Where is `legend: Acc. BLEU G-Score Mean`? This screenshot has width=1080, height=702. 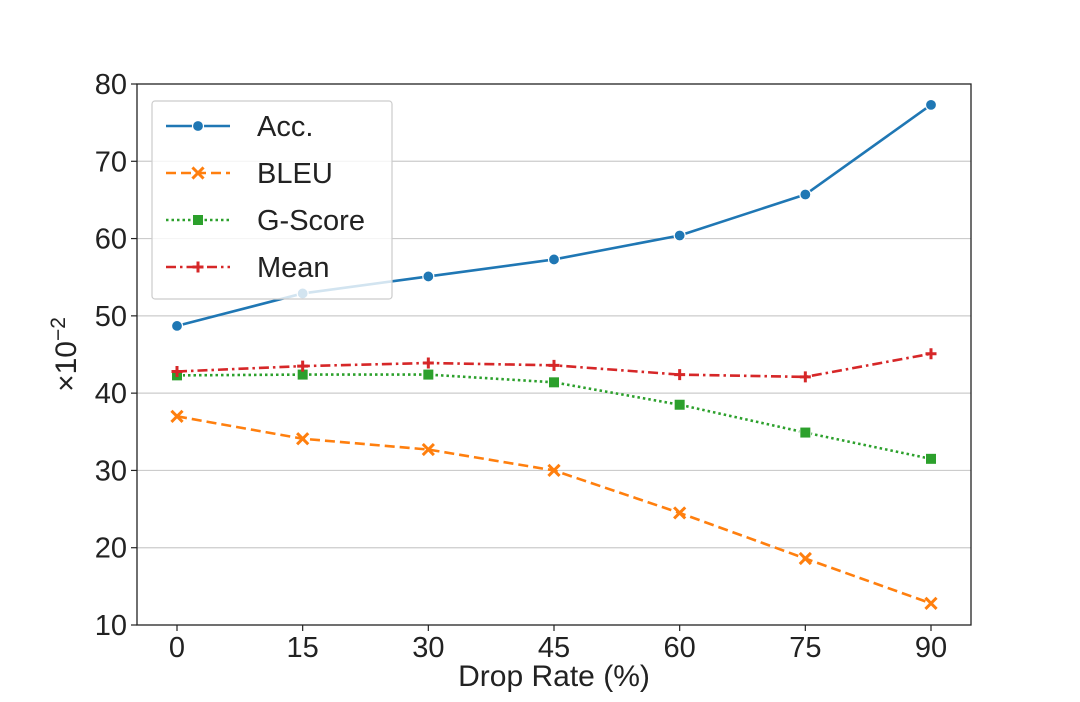 legend: Acc. BLEU G-Score Mean is located at coordinates (272, 200).